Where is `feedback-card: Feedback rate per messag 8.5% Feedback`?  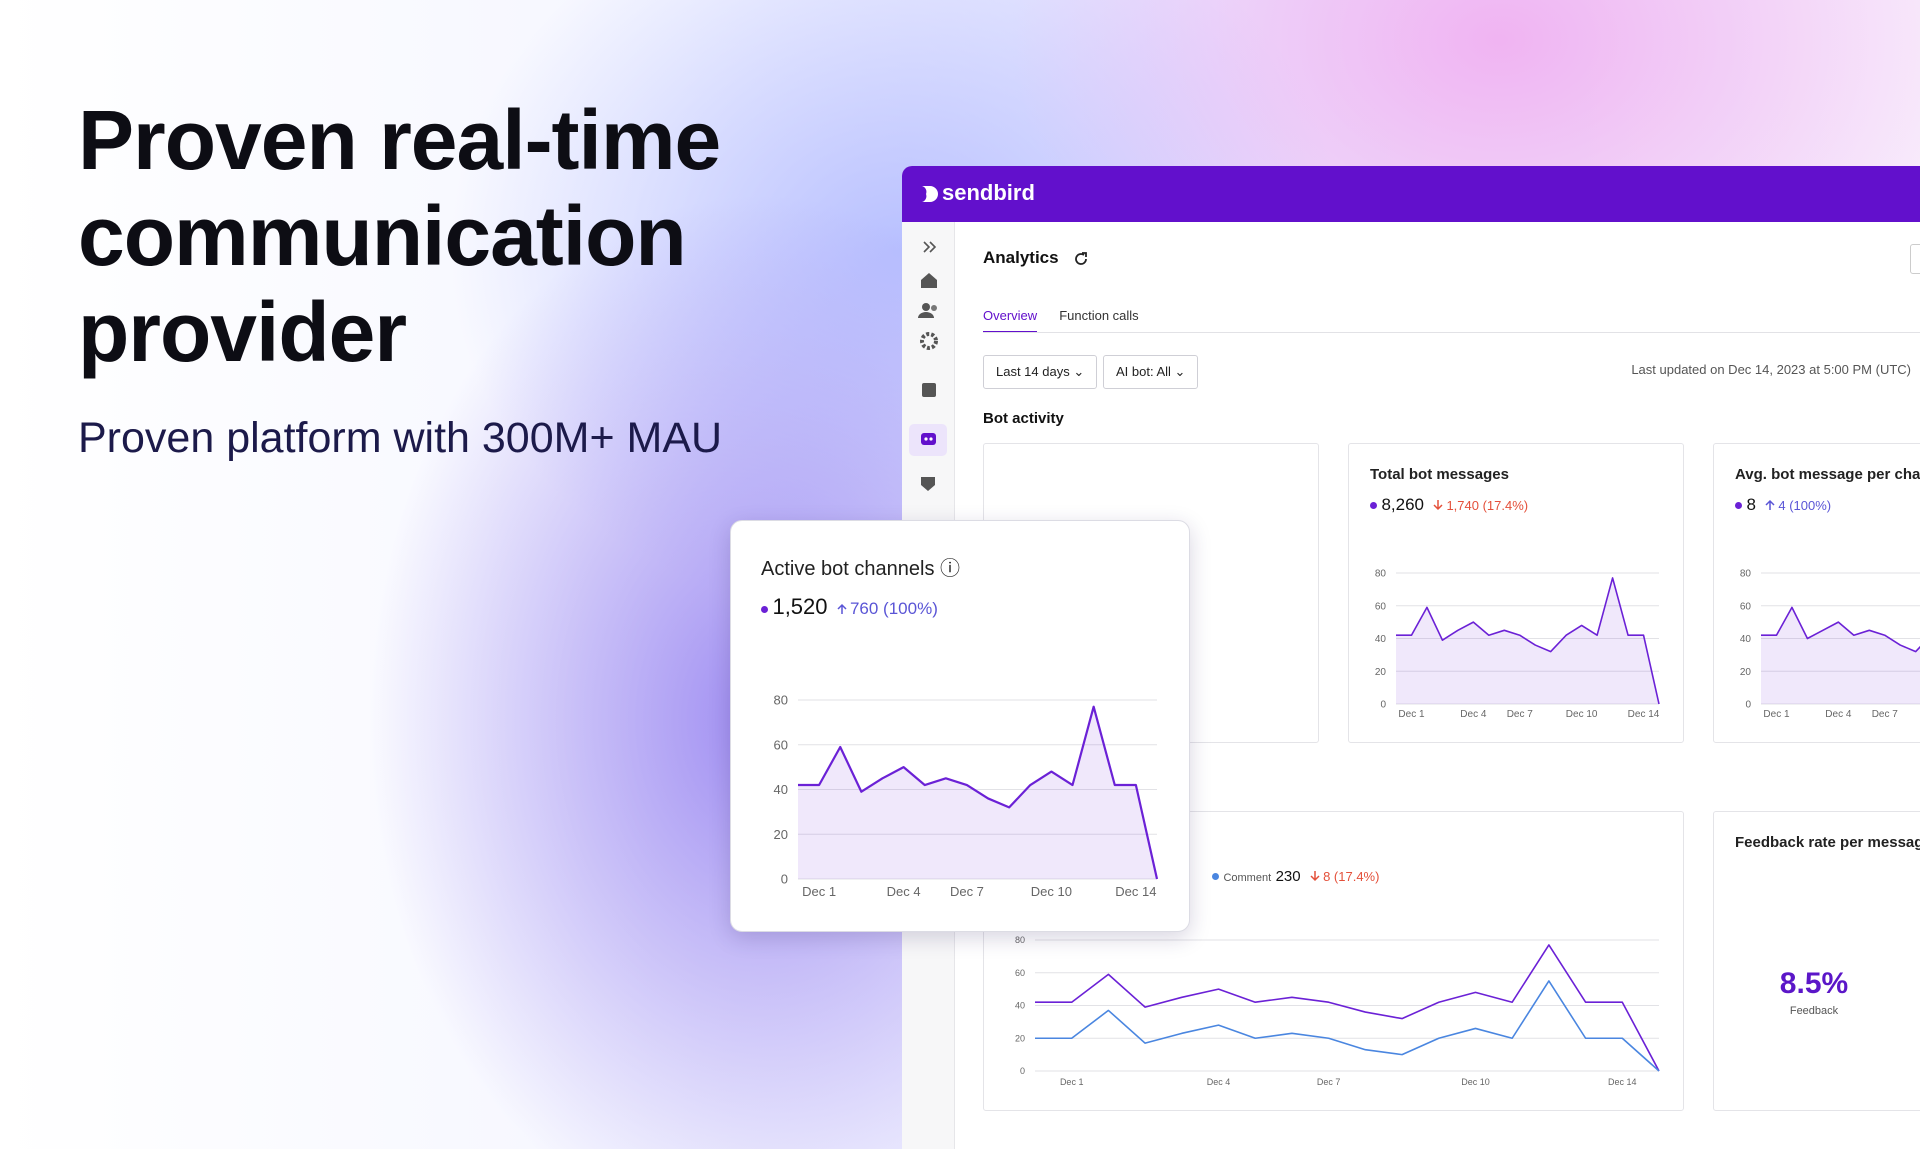 feedback-card: Feedback rate per messag 8.5% Feedback is located at coordinates (1816, 961).